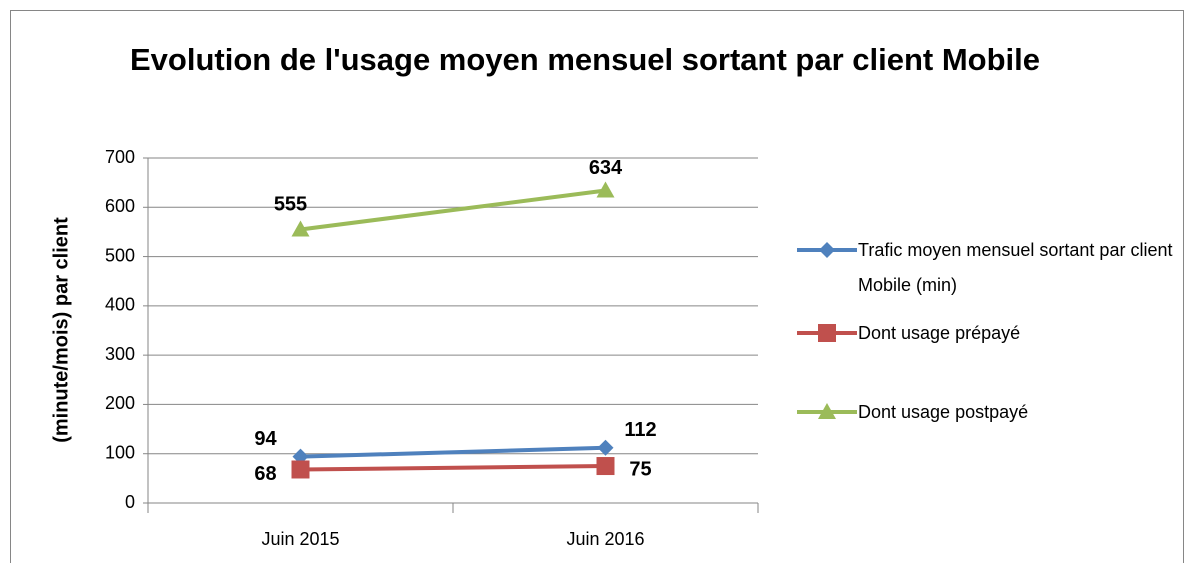 Image resolution: width=1195 pixels, height=563 pixels. Describe the element at coordinates (300, 539) in the screenshot. I see `x-tick-label: Juin 2015` at that location.